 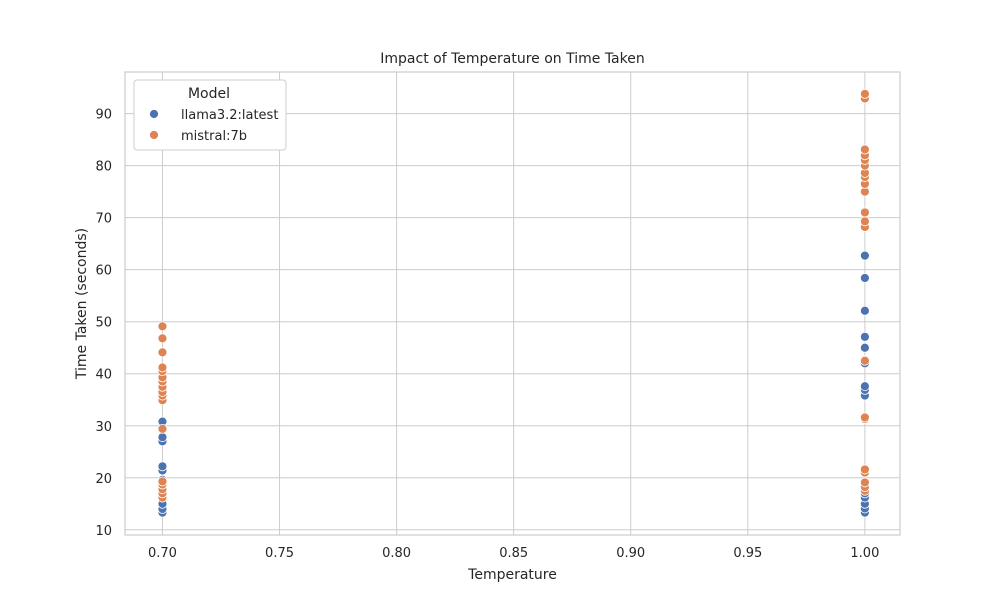 I want to click on y-tick-label: 80, so click(x=103, y=167).